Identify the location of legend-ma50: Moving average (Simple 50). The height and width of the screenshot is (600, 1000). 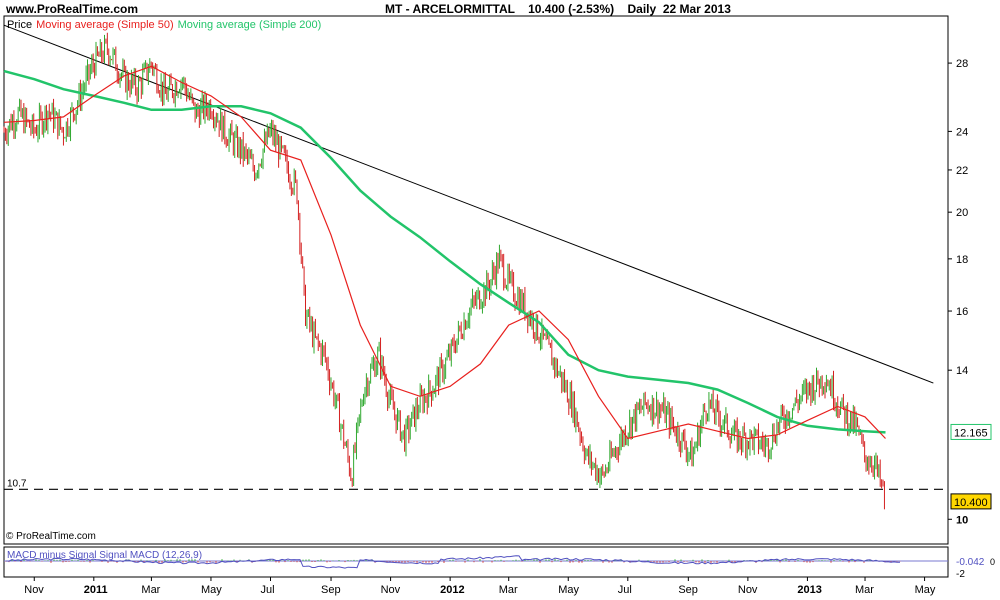
(105, 25).